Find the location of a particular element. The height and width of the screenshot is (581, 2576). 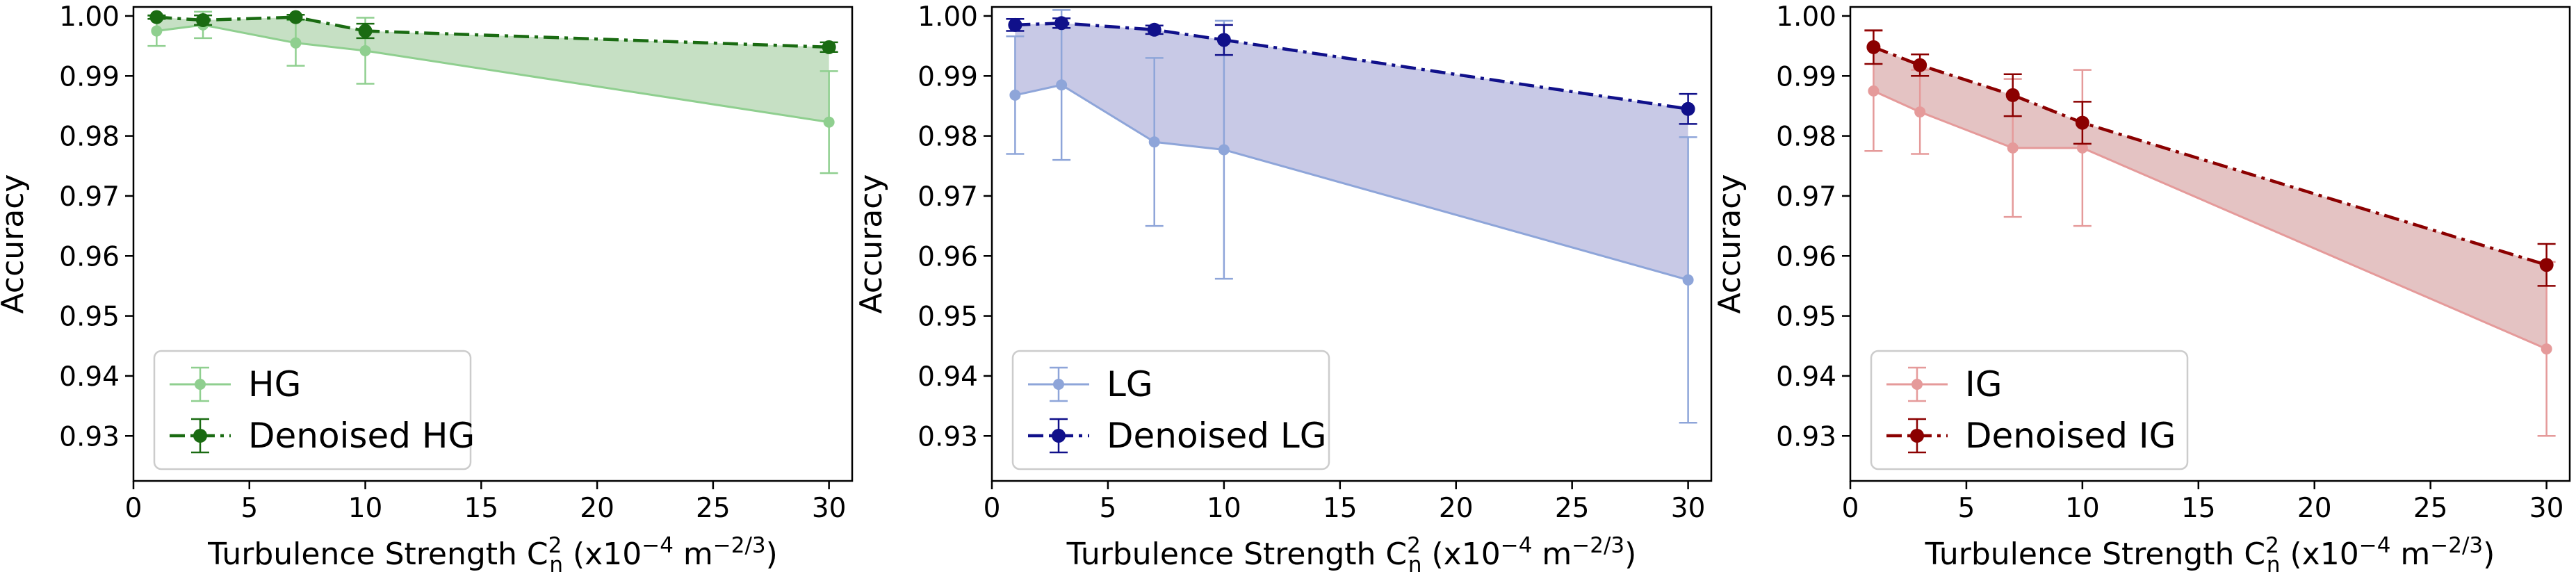

x-tick-label: 20 is located at coordinates (2314, 508).